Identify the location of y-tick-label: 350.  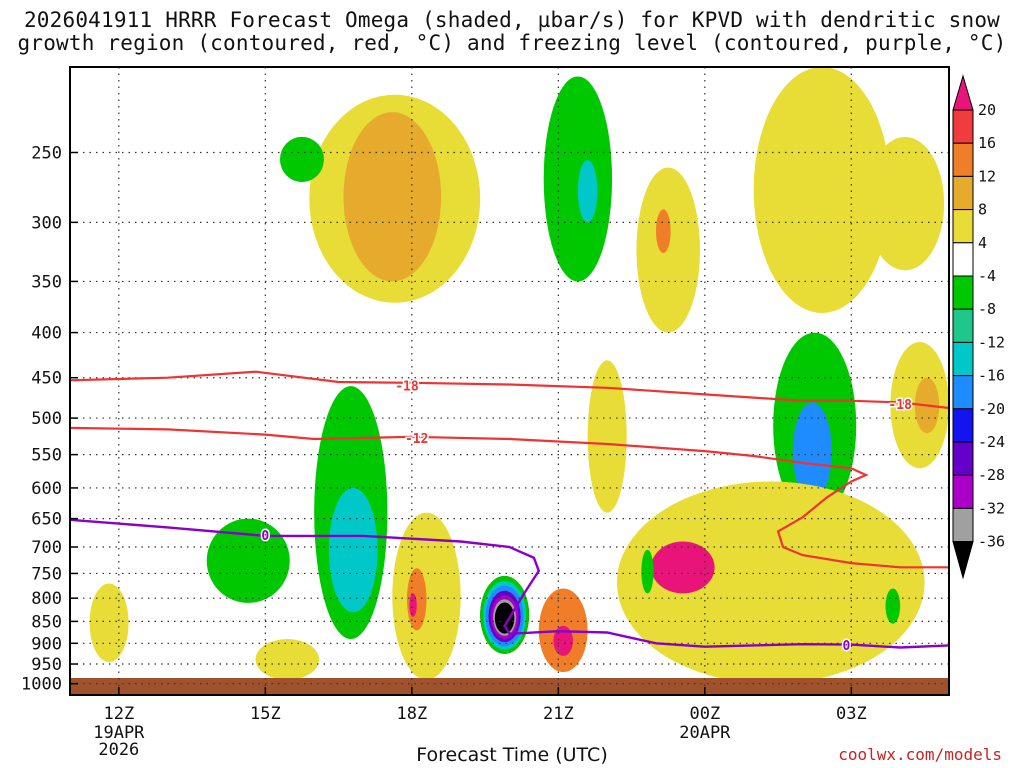
(46, 282).